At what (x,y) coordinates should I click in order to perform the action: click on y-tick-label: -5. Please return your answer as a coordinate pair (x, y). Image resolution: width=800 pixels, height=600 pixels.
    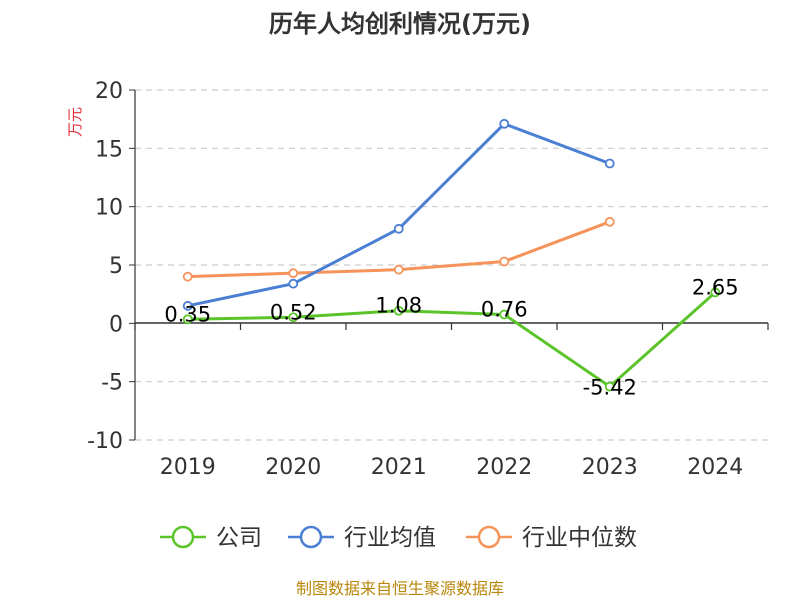
    Looking at the image, I should click on (112, 383).